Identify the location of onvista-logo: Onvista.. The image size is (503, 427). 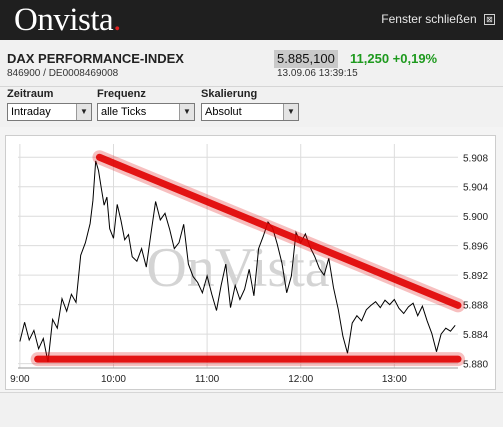
(67, 20).